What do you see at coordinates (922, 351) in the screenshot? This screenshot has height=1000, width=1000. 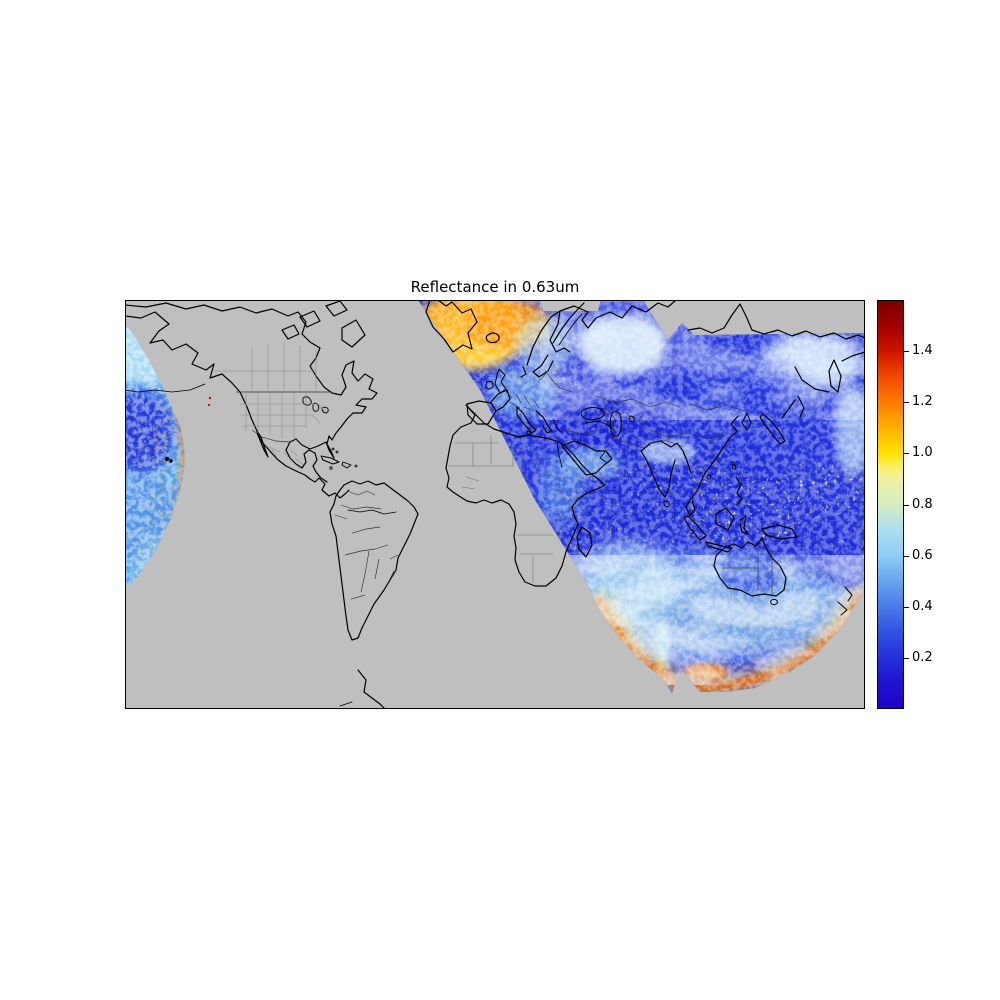 I see `colorbar-tick-label: 1.4` at bounding box center [922, 351].